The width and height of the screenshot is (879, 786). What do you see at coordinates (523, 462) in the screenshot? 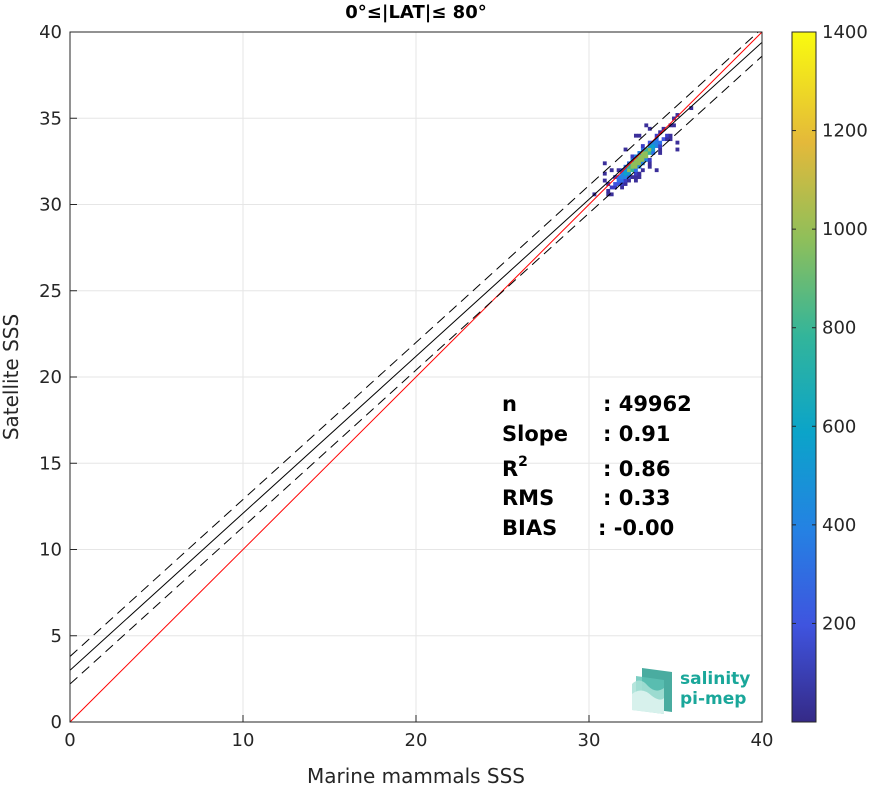
I see `stat-r2-superscript: 2` at bounding box center [523, 462].